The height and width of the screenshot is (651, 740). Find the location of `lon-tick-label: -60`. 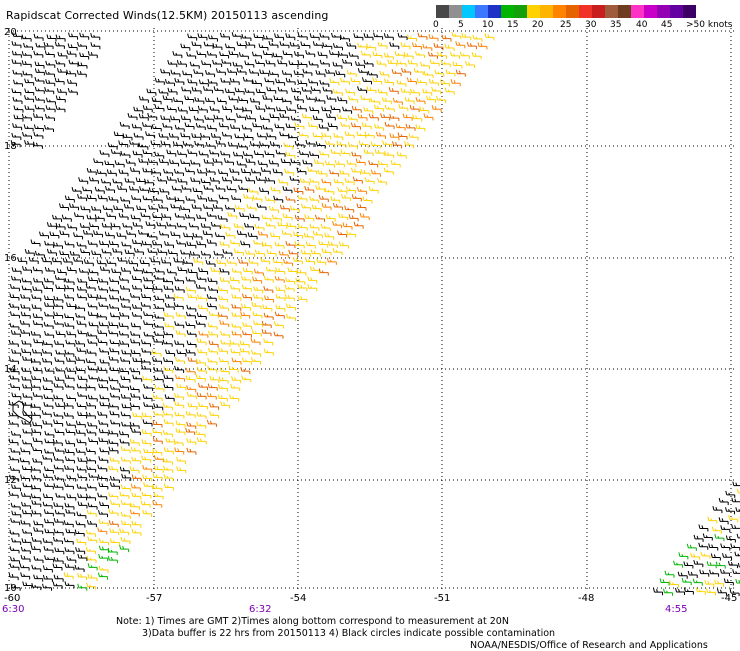

lon-tick-label: -60 is located at coordinates (12, 598).